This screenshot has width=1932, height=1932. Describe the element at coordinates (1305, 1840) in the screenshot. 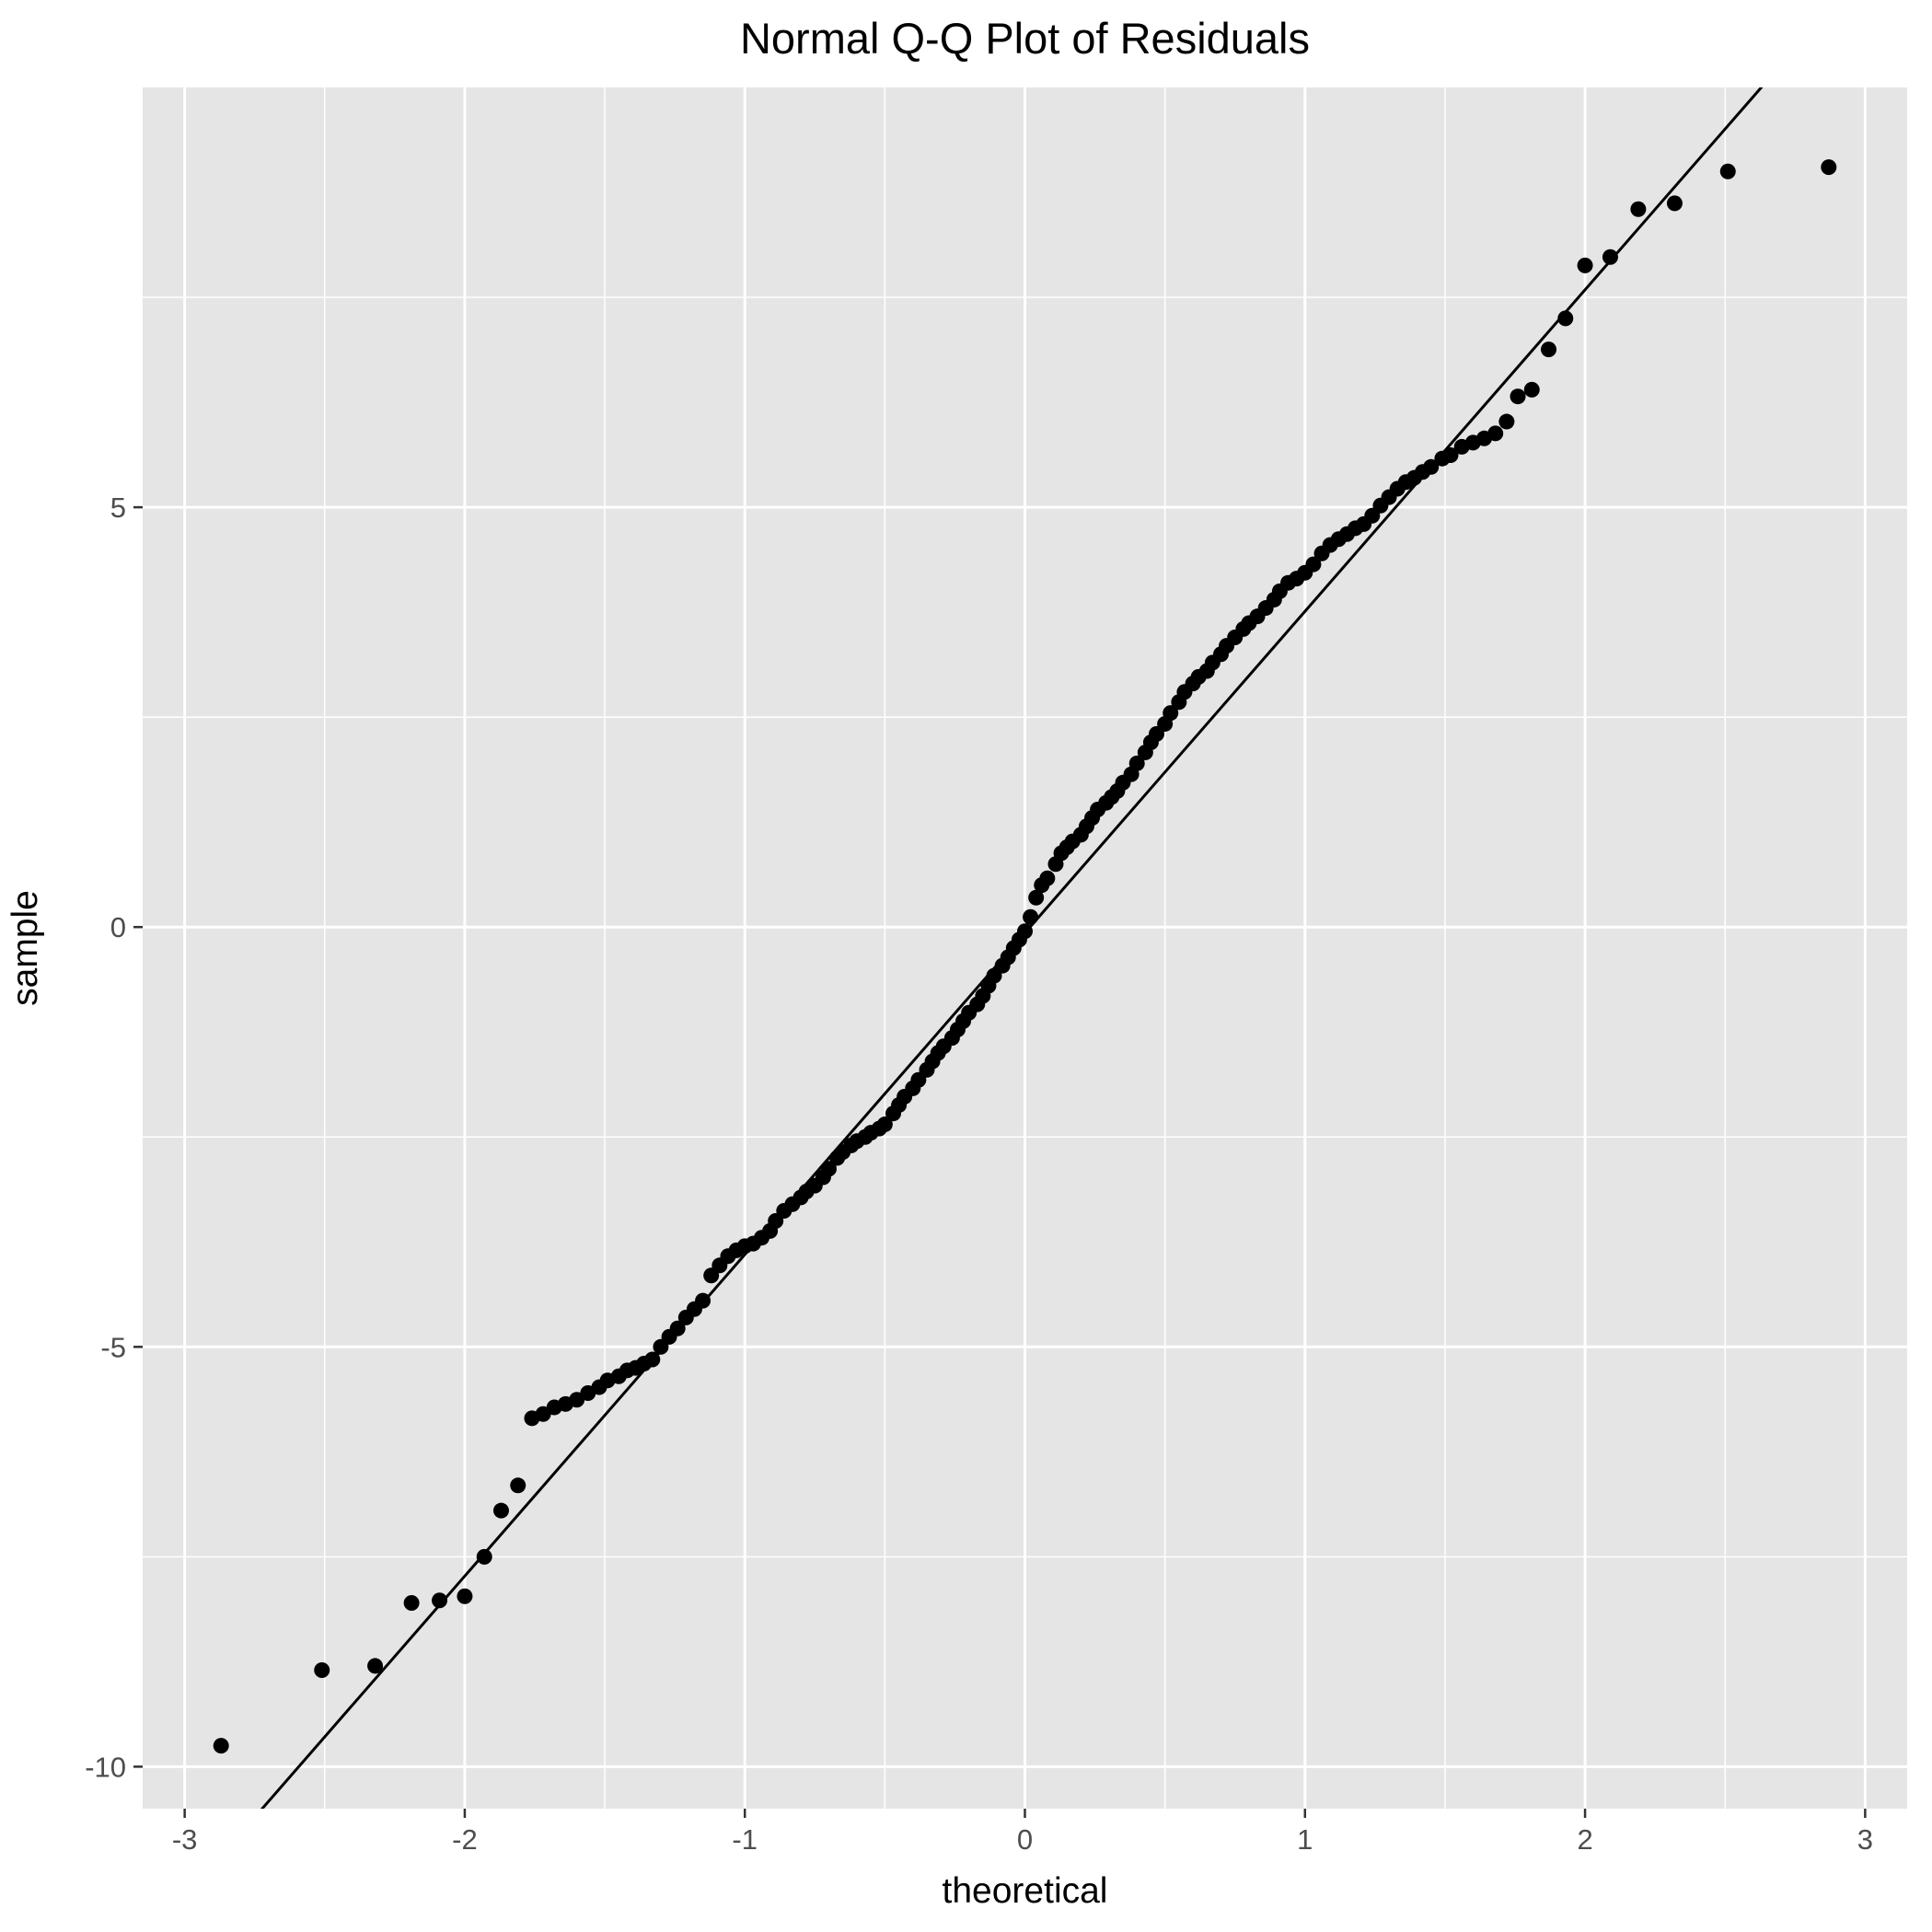

I see `x-tick-label: 1` at that location.